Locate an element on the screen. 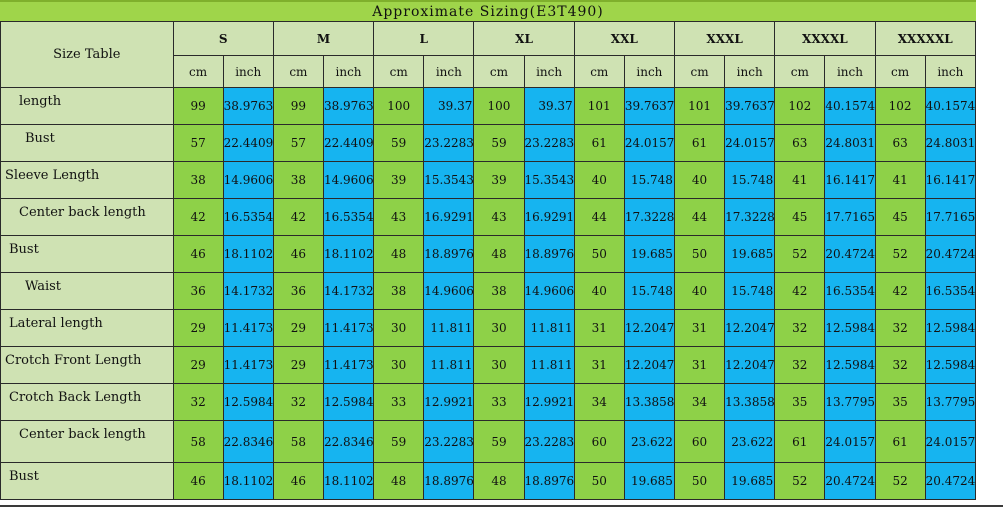  cm-value-cell: 36 is located at coordinates (298, 291).